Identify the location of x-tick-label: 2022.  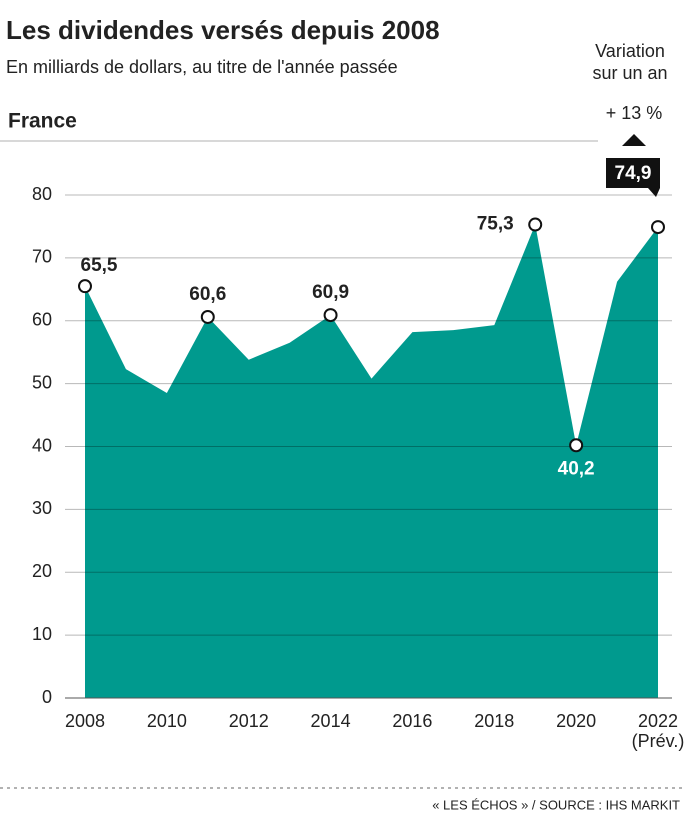
(658, 721).